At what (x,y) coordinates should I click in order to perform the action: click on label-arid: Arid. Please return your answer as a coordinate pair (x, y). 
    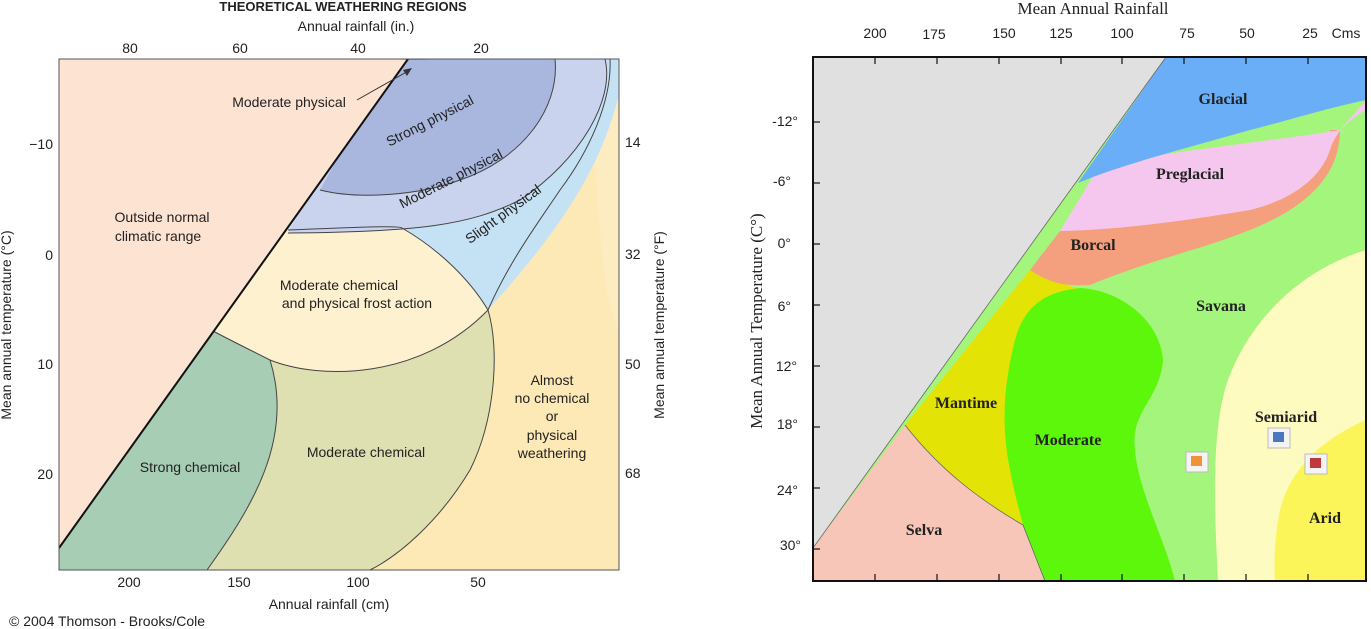
    Looking at the image, I should click on (1325, 518).